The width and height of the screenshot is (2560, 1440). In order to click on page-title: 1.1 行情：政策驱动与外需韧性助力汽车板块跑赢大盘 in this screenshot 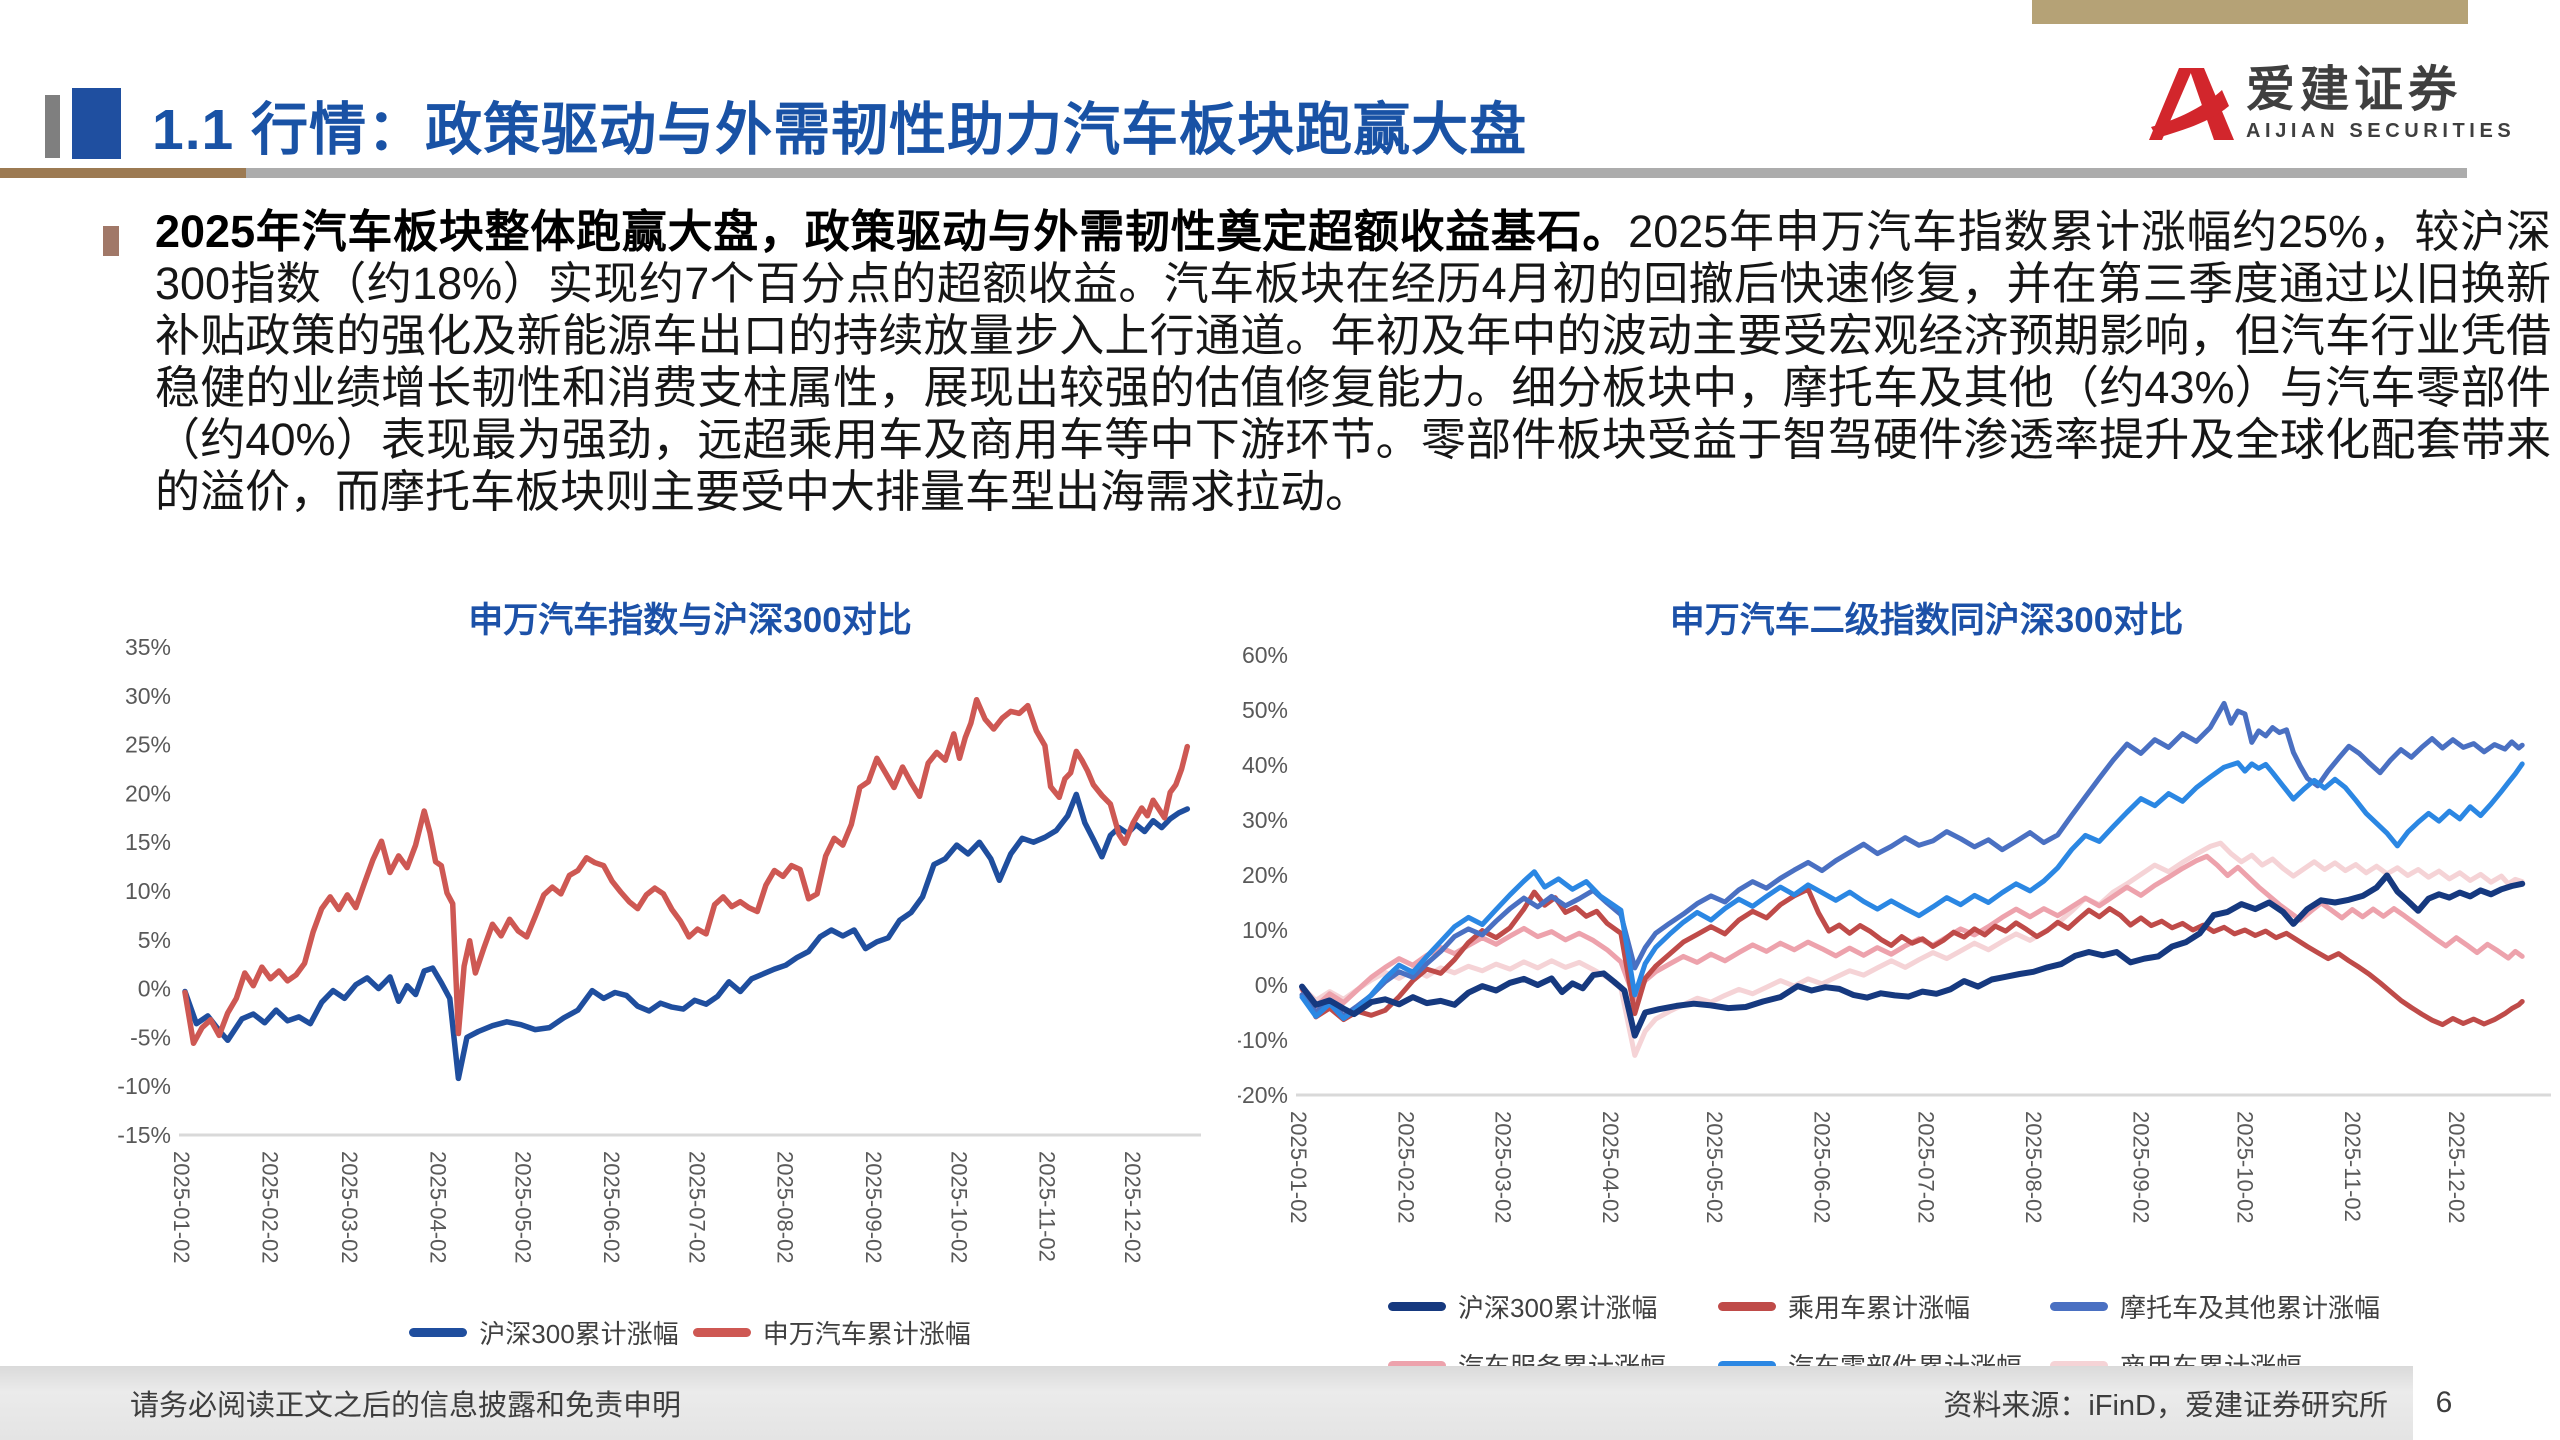, I will do `click(840, 130)`.